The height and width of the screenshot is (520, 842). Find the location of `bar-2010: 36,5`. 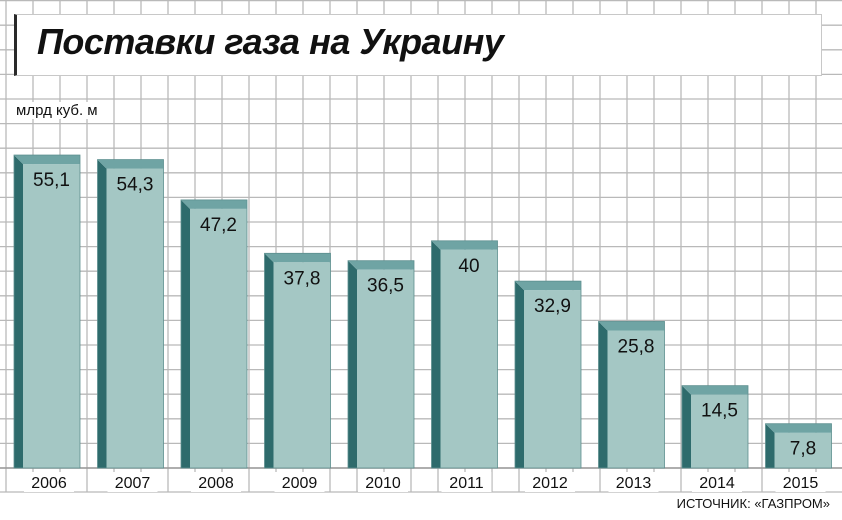

bar-2010: 36,5 is located at coordinates (381, 364).